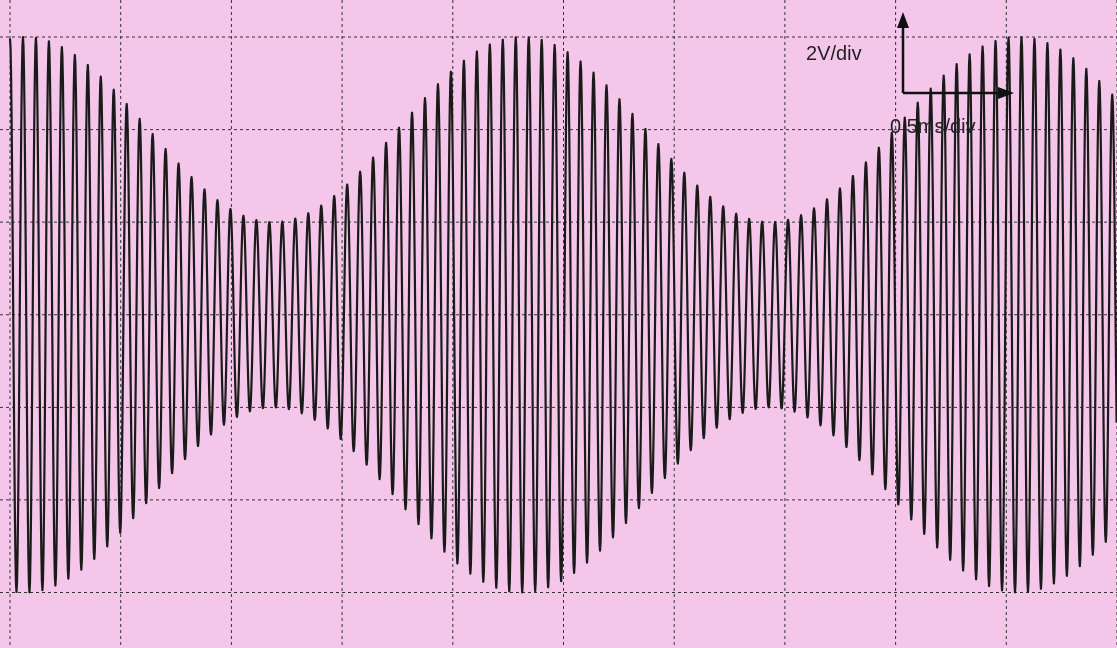 This screenshot has height=648, width=1117. Describe the element at coordinates (910, 75) in the screenshot. I see `scale-indicator: 2V/div 0,5ms/div` at that location.